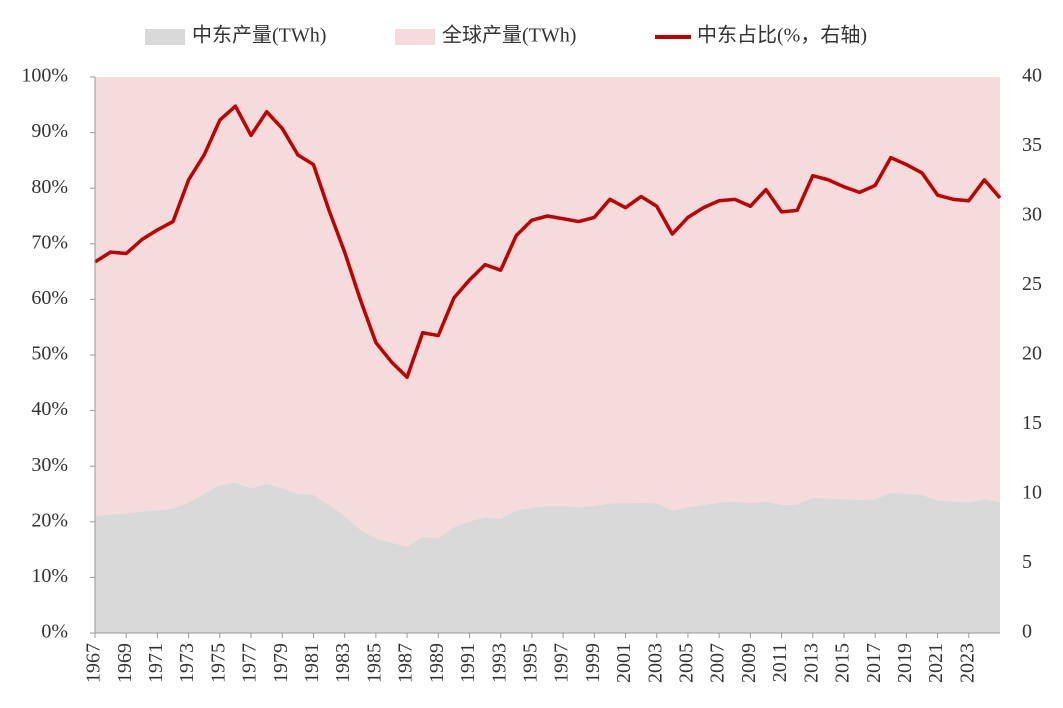 The width and height of the screenshot is (1063, 708). I want to click on y-tick-label: 30%, so click(49, 465).